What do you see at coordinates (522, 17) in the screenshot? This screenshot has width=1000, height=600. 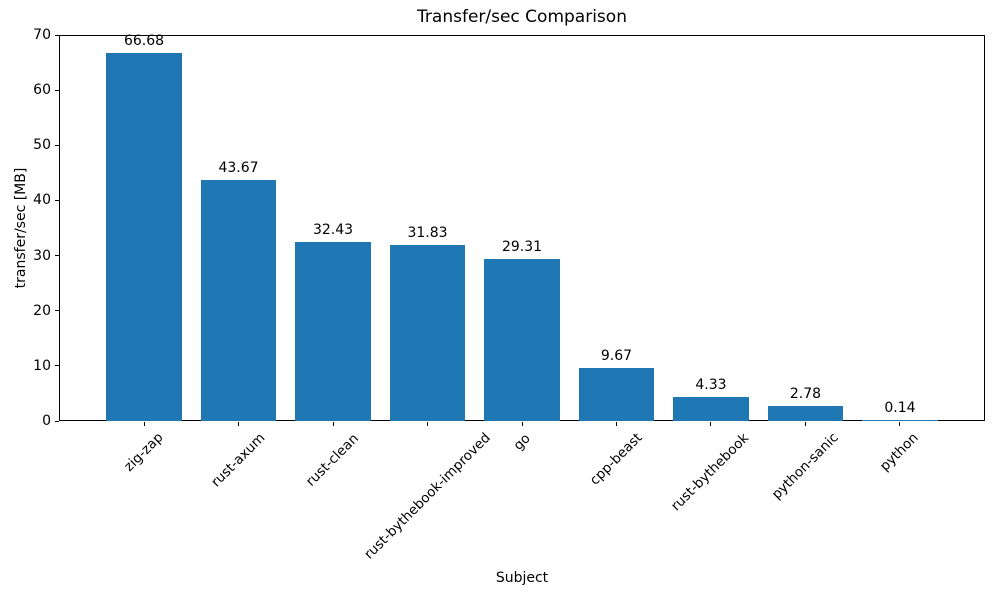 I see `chart-title: Transfer/sec Comparison` at bounding box center [522, 17].